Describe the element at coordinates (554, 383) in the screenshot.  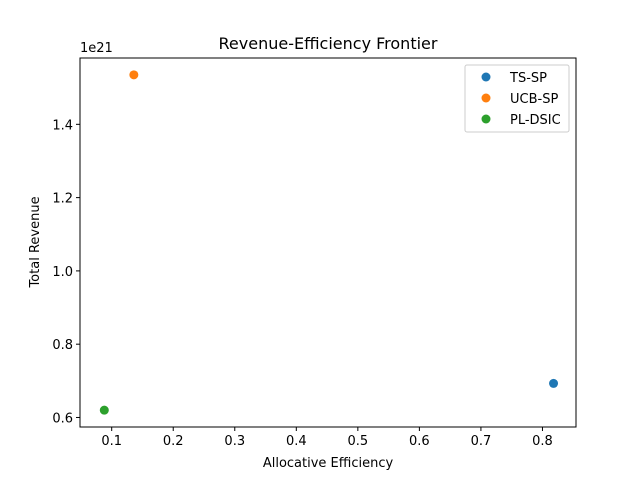
I see `data-point-ts-sp` at that location.